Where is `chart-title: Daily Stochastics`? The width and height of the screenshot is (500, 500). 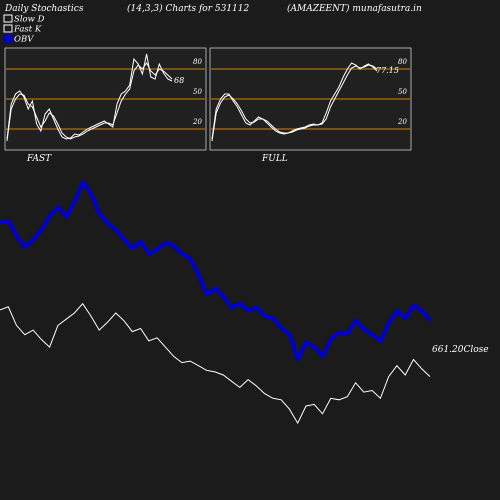 chart-title: Daily Stochastics is located at coordinates (44, 9).